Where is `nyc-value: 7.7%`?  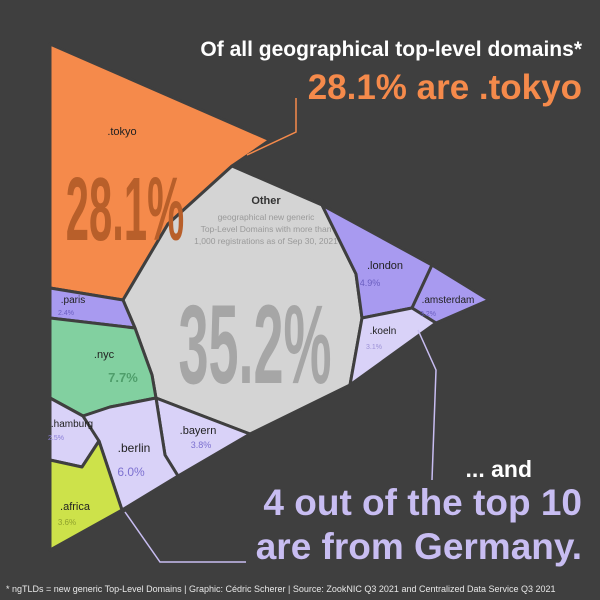
nyc-value: 7.7% is located at coordinates (123, 377).